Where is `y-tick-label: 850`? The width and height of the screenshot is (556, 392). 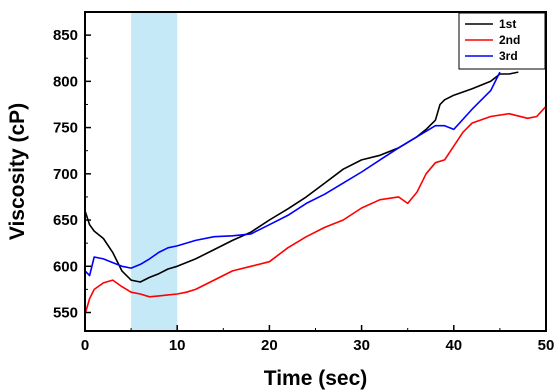
y-tick-label: 850 is located at coordinates (65, 35).